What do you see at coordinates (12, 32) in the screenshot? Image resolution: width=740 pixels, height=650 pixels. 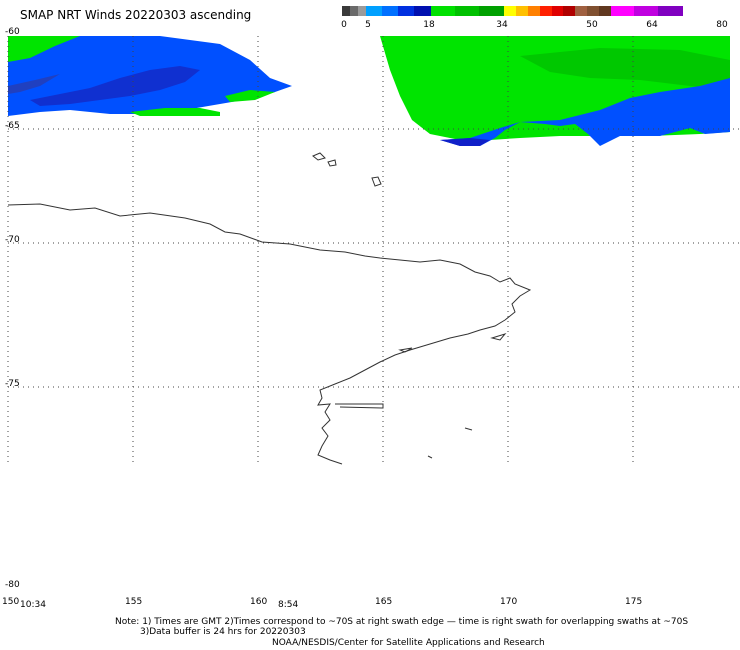 I see `lat-label: -60` at bounding box center [12, 32].